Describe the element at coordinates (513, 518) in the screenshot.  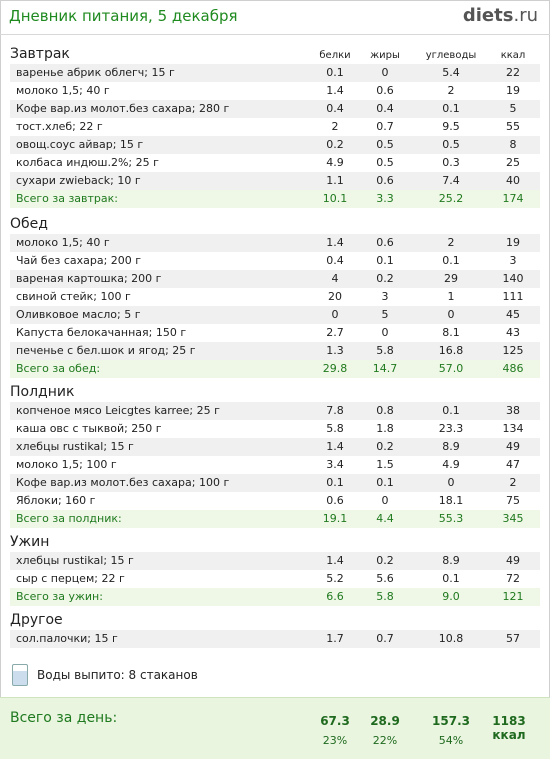
I see `total-kcal: 345` at that location.